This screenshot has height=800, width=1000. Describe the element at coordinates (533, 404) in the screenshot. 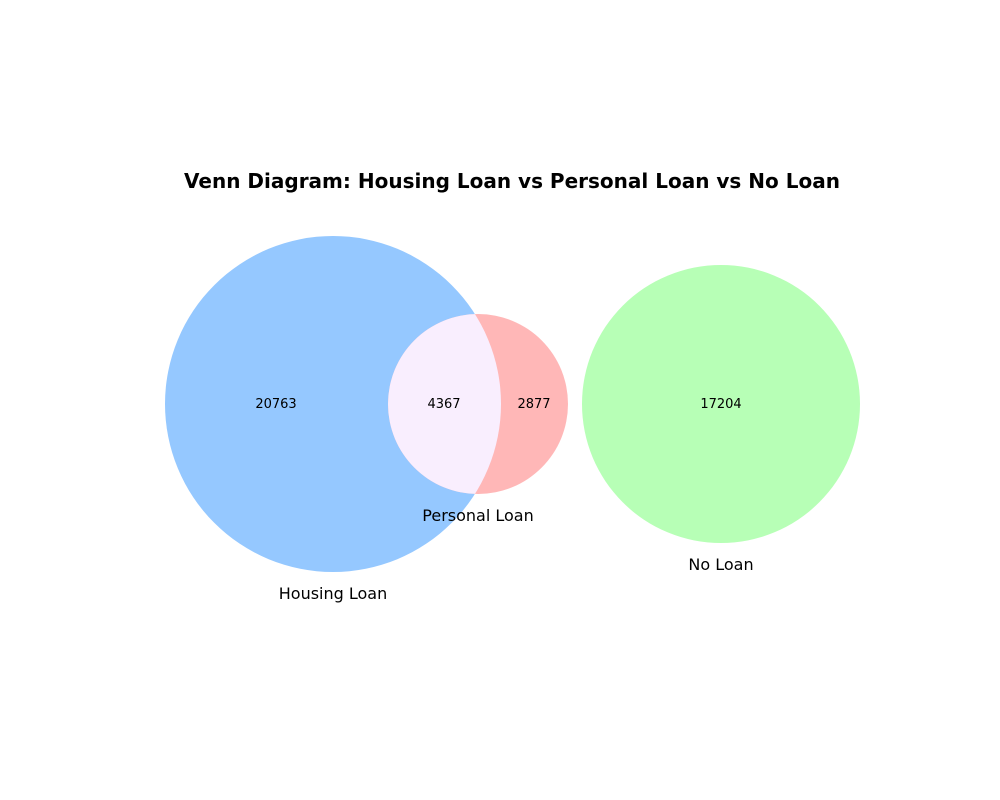

I see `personal-only-count: 2877` at that location.